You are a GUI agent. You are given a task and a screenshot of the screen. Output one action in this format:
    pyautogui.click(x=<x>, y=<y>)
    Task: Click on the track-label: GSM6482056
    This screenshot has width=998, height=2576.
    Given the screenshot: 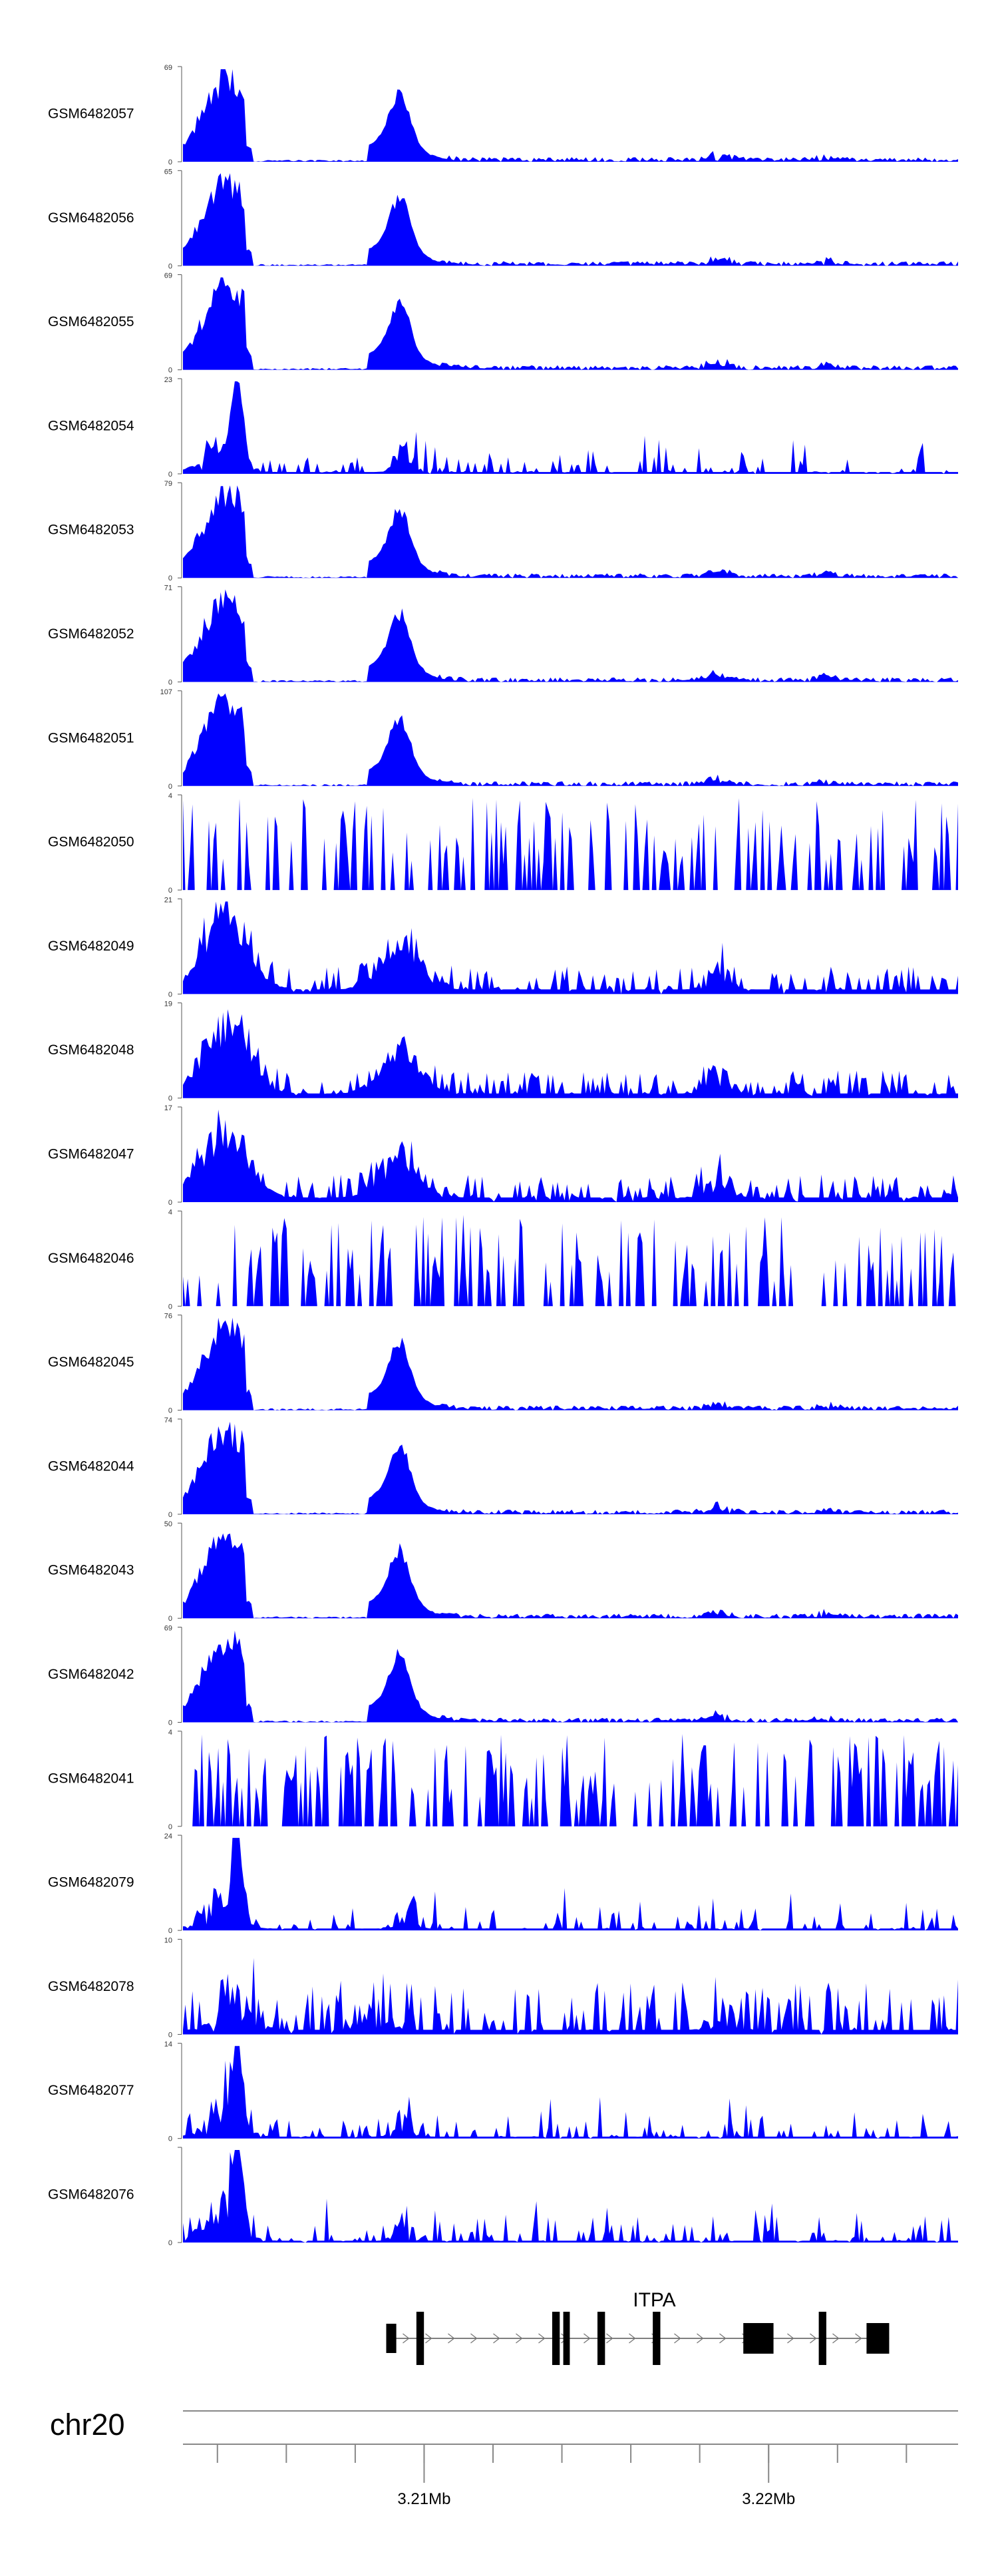 What is the action you would take?
    pyautogui.click(x=91, y=218)
    